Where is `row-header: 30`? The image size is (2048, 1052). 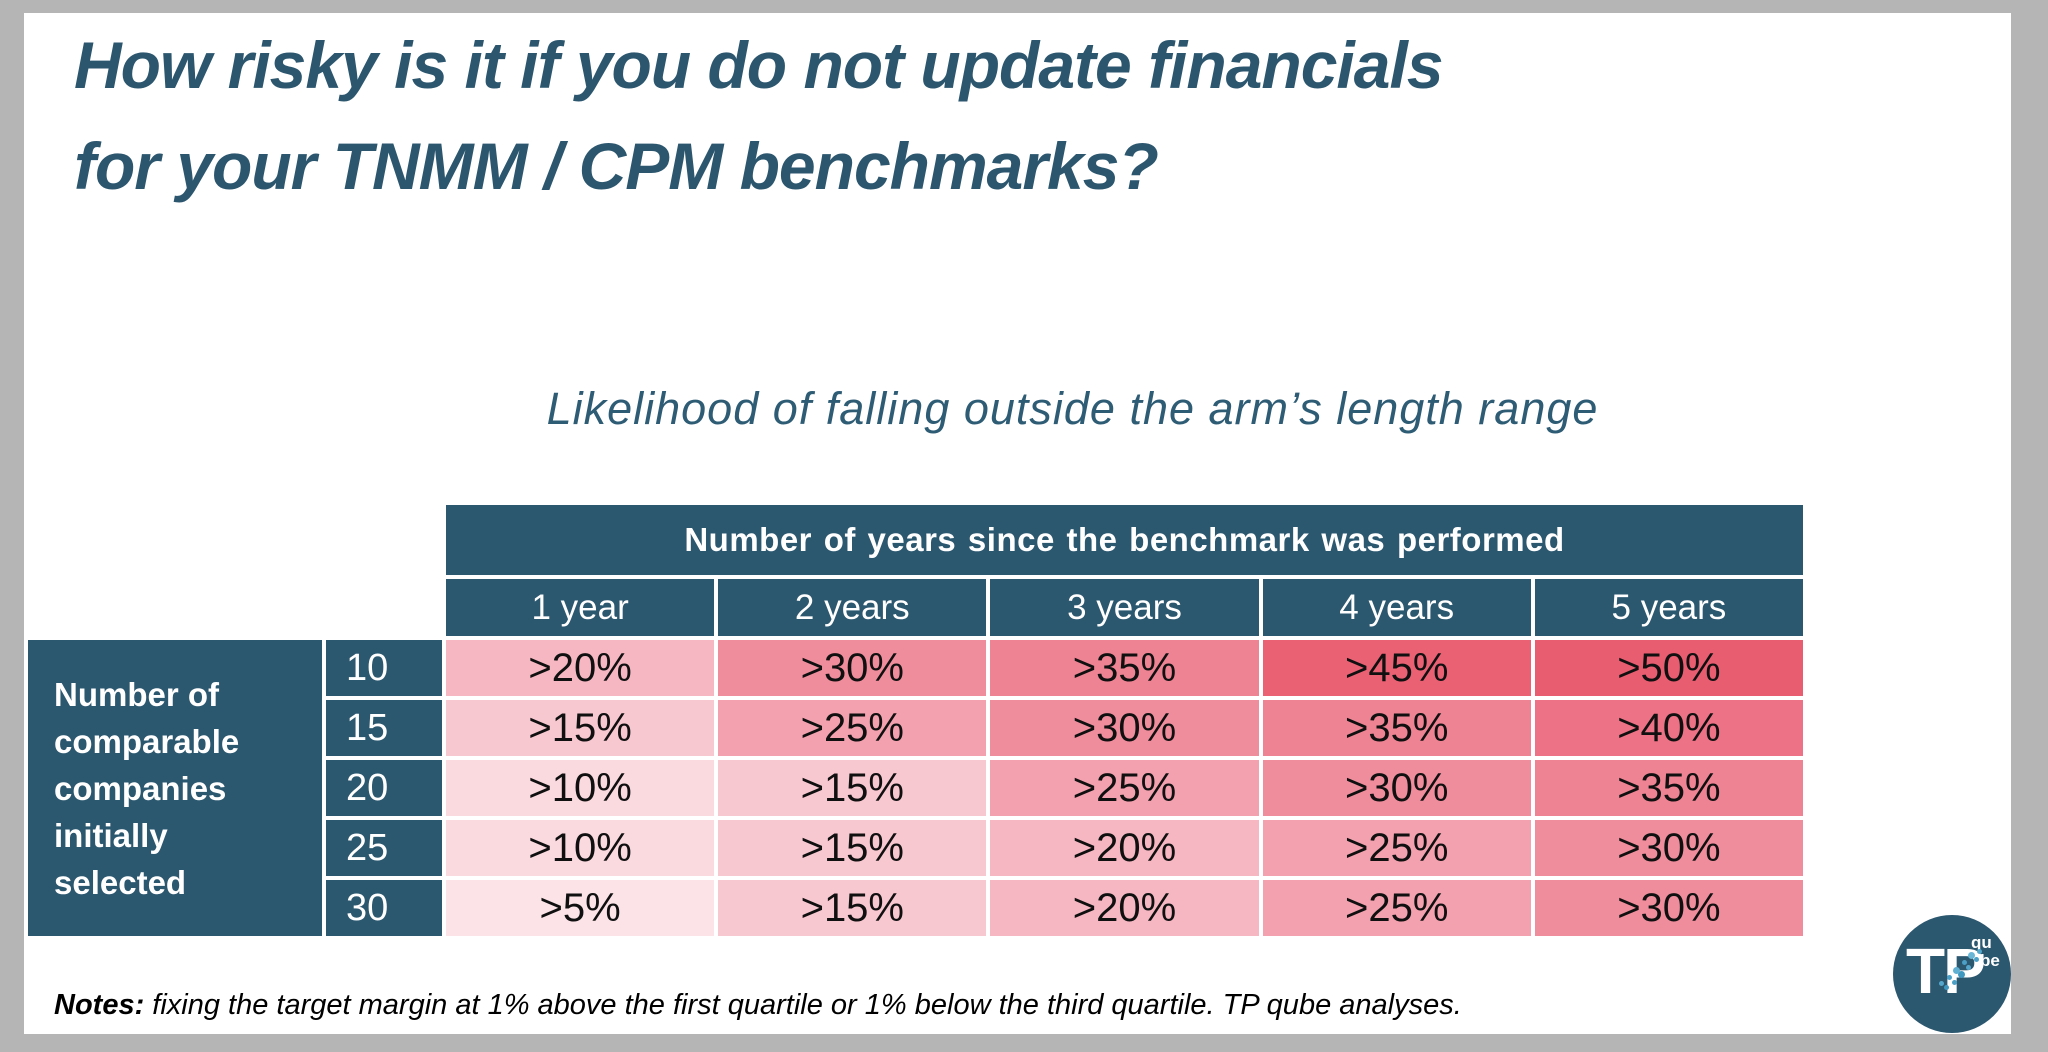 row-header: 30 is located at coordinates (384, 908).